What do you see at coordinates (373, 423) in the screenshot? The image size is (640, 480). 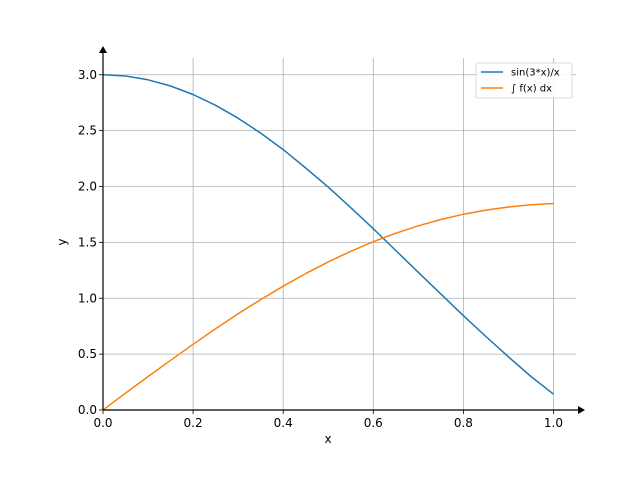 I see `x-tick-label: 0.6` at bounding box center [373, 423].